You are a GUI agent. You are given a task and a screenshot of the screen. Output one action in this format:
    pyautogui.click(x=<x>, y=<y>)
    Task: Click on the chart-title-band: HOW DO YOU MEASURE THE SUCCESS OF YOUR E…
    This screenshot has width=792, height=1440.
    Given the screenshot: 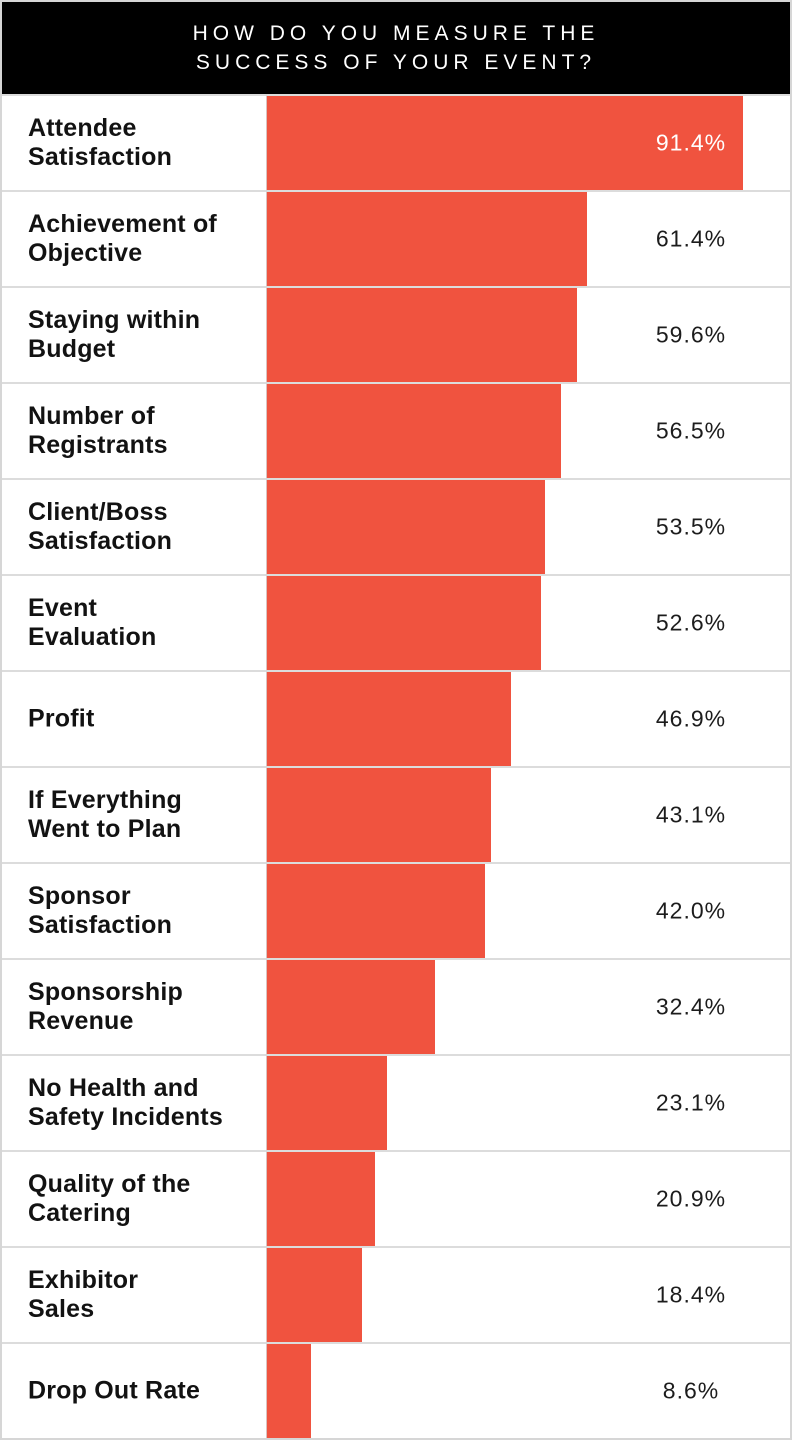 What is the action you would take?
    pyautogui.click(x=396, y=48)
    